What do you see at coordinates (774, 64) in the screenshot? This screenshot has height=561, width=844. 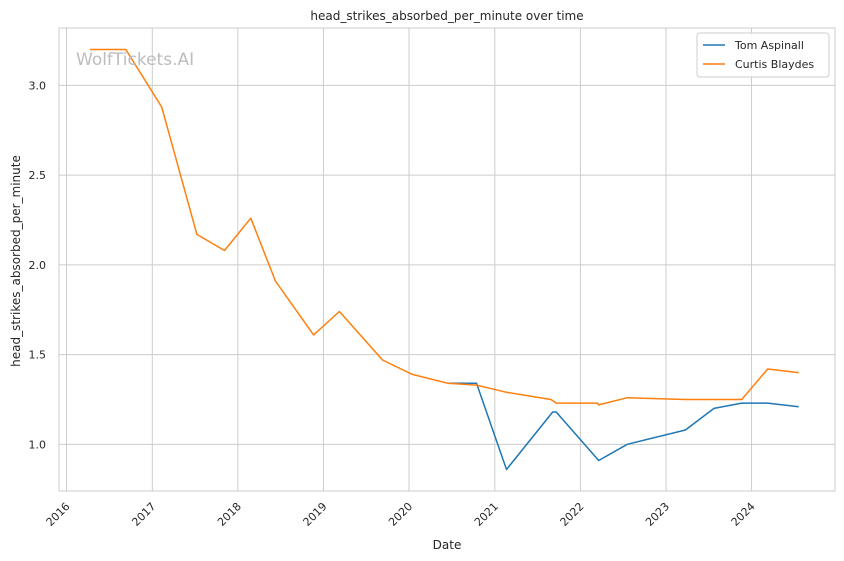 I see `legend-label-curtis-blaydes: Curtis Blaydes` at bounding box center [774, 64].